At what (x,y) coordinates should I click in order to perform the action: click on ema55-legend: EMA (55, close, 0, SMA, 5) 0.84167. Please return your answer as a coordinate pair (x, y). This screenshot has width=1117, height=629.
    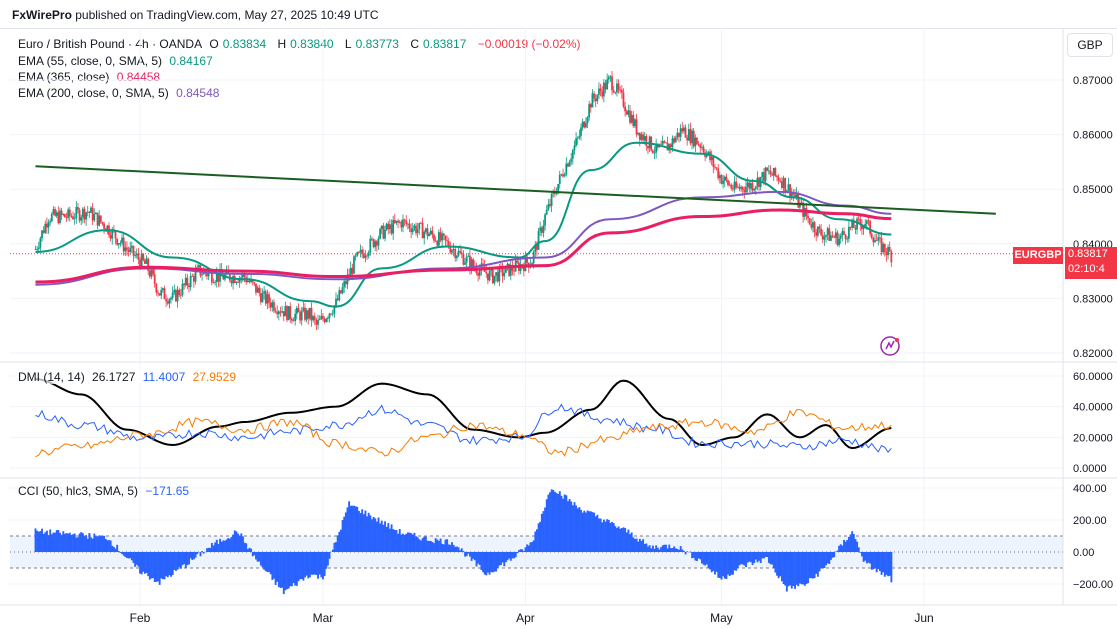
    Looking at the image, I should click on (117, 61).